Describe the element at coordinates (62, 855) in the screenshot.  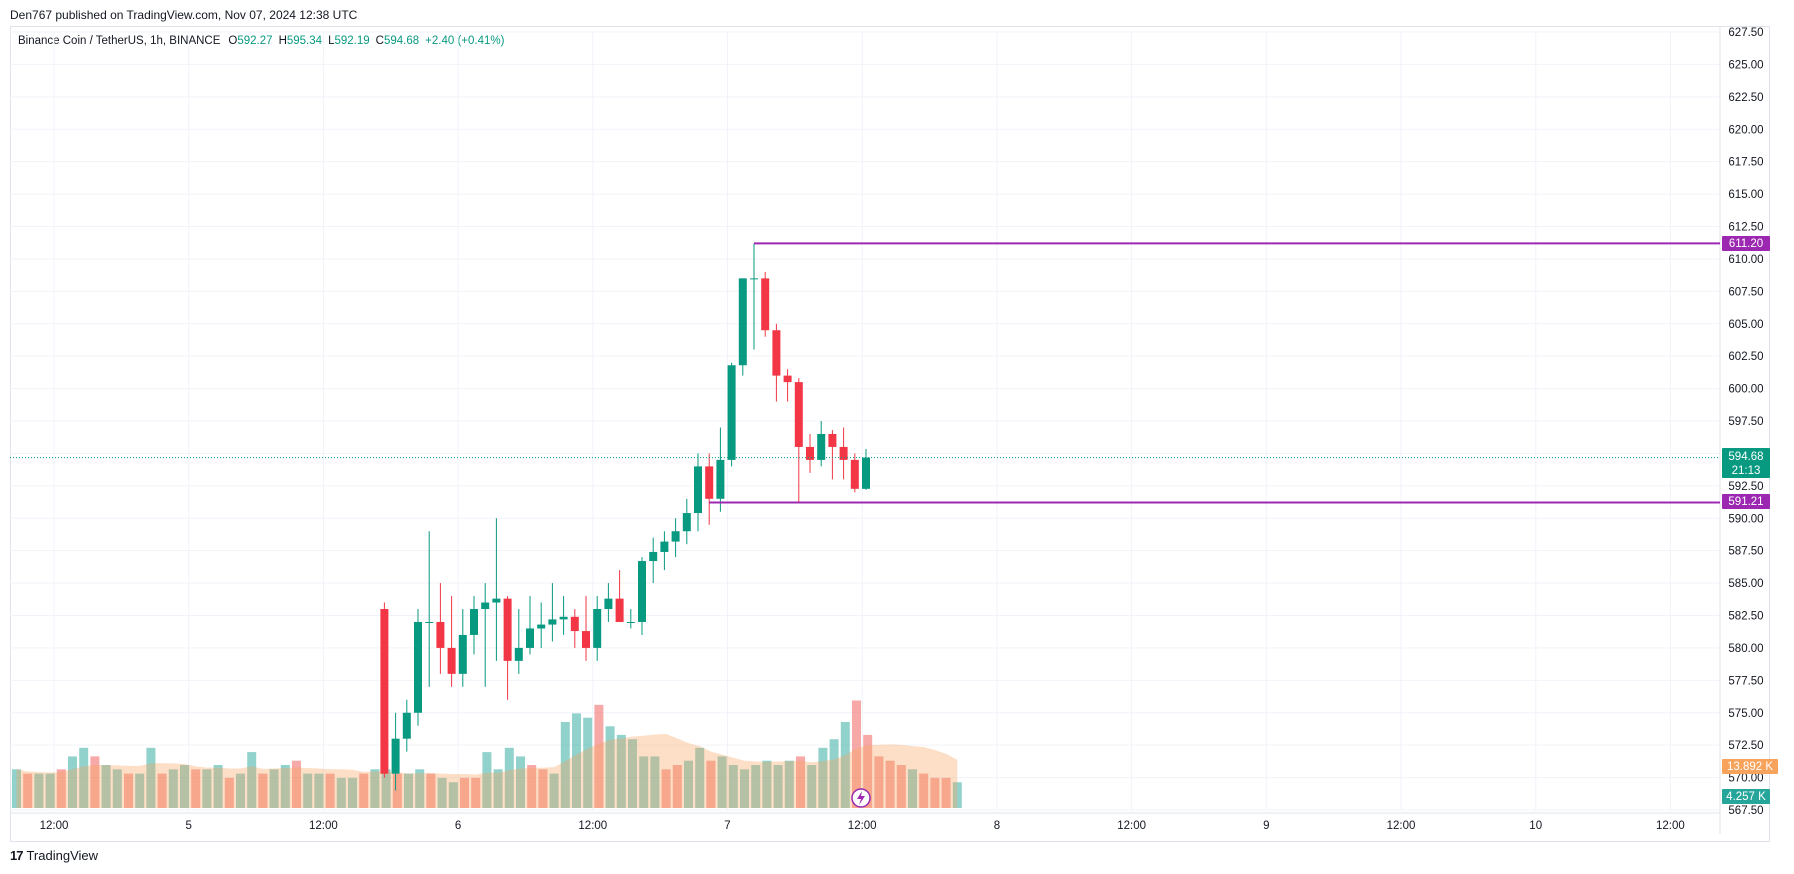
I see `tradingview-brand-text: TradingView` at that location.